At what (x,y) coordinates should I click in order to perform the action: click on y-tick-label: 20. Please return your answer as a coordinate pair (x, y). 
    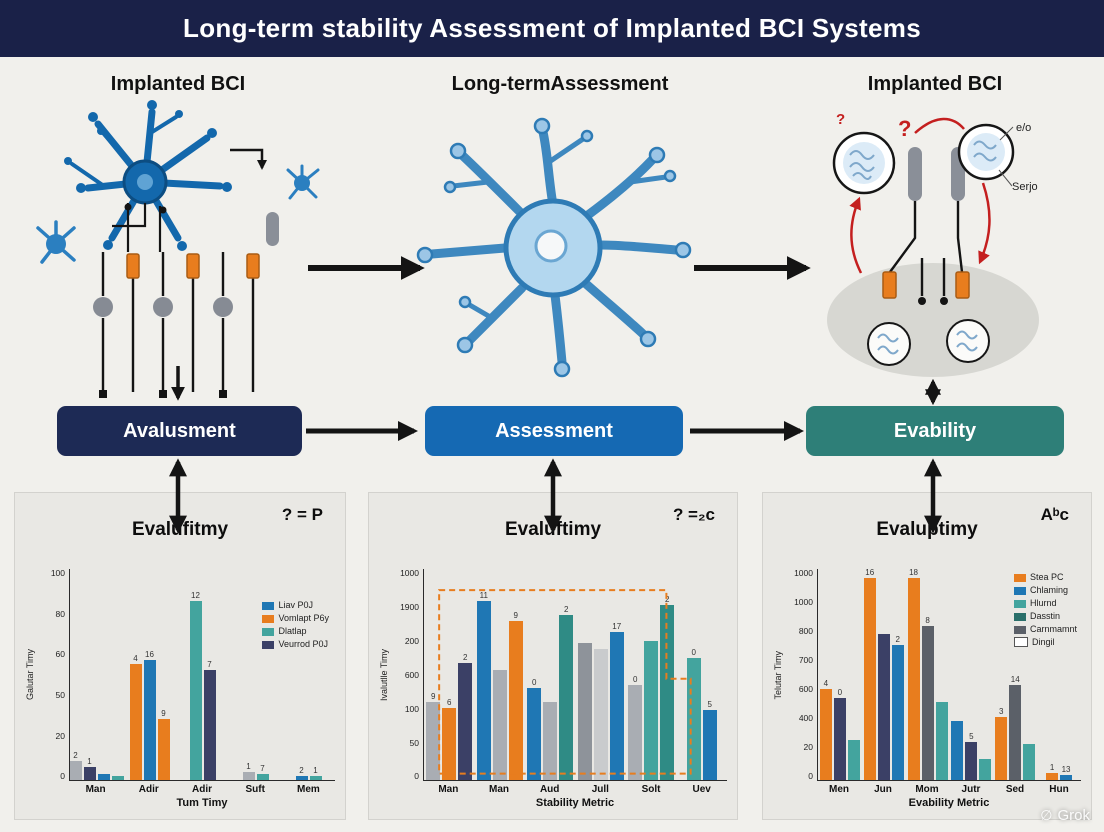
    Looking at the image, I should click on (808, 747).